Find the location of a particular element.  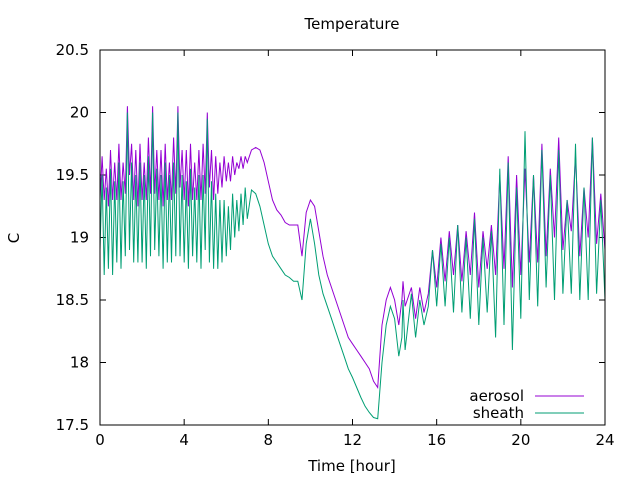

x-tick-label: 12 is located at coordinates (352, 440).